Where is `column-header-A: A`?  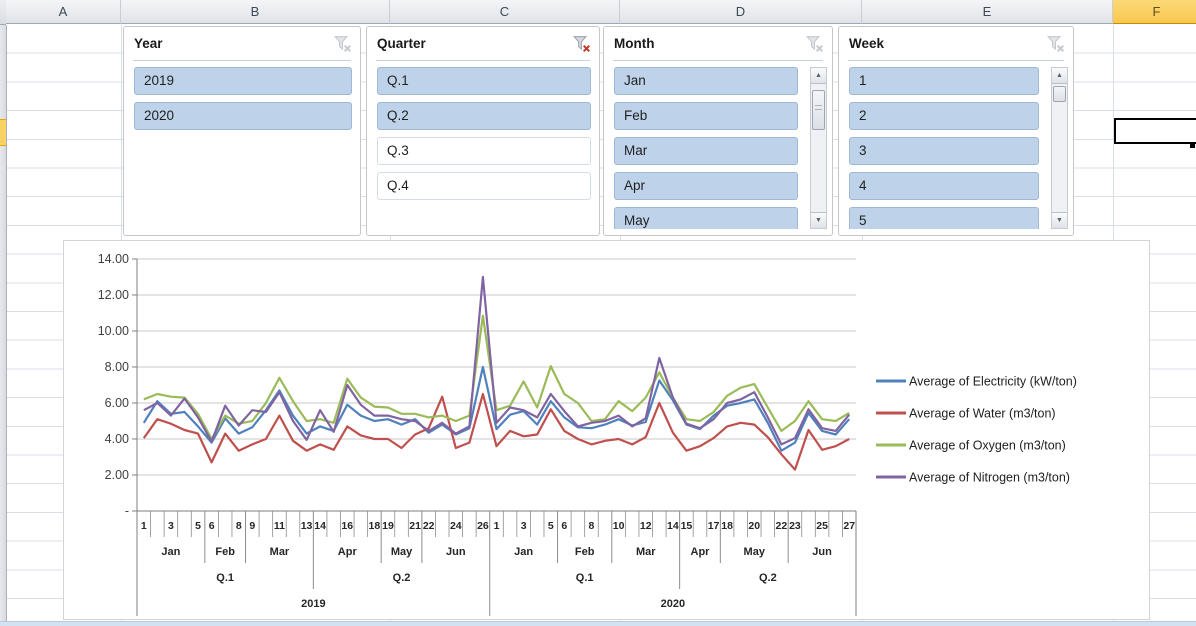 column-header-A: A is located at coordinates (63, 12).